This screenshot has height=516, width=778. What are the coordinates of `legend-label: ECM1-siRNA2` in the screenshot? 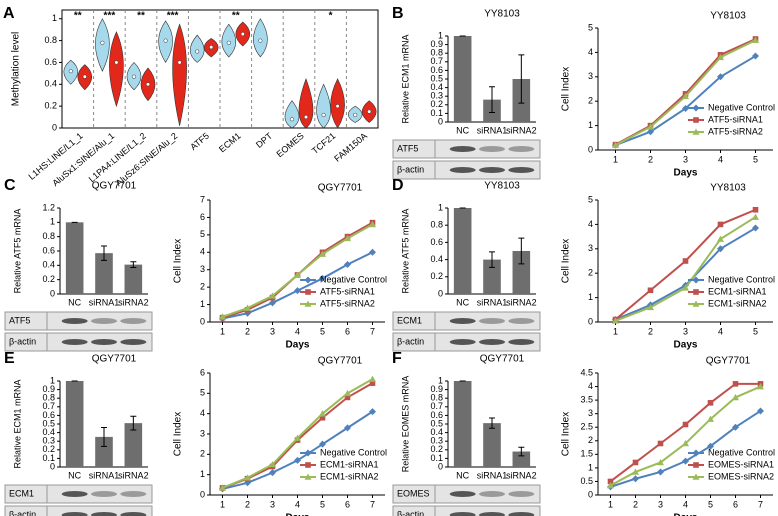 It's located at (737, 303).